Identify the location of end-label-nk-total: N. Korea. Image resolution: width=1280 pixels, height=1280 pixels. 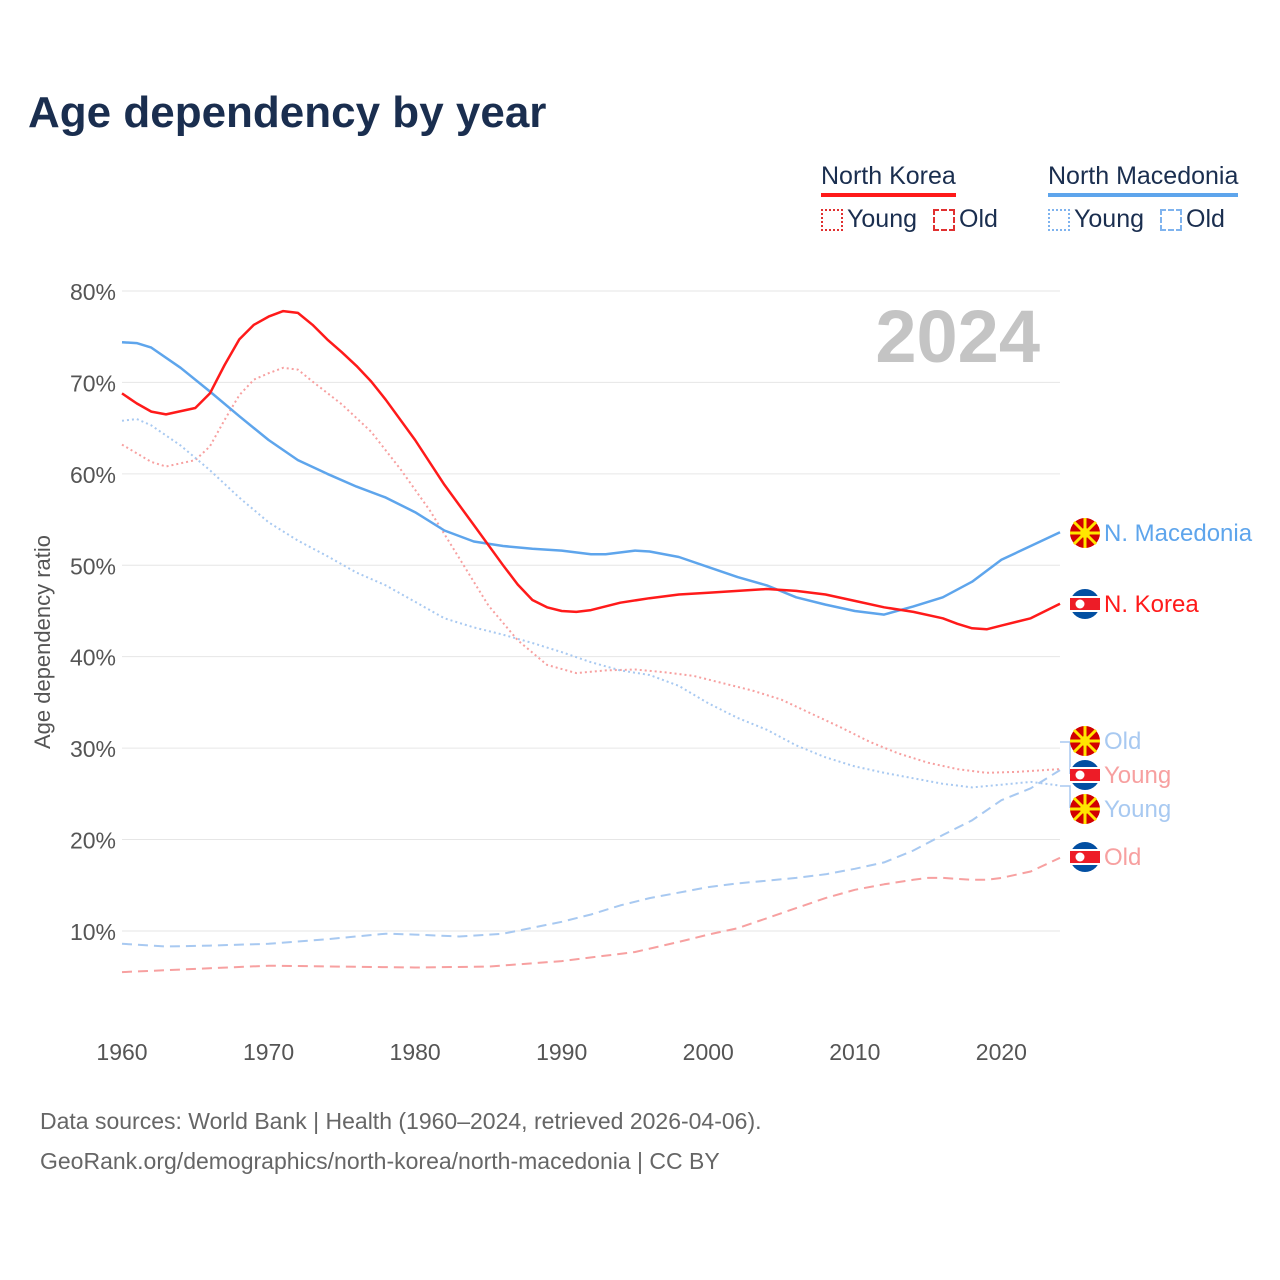
(1151, 604).